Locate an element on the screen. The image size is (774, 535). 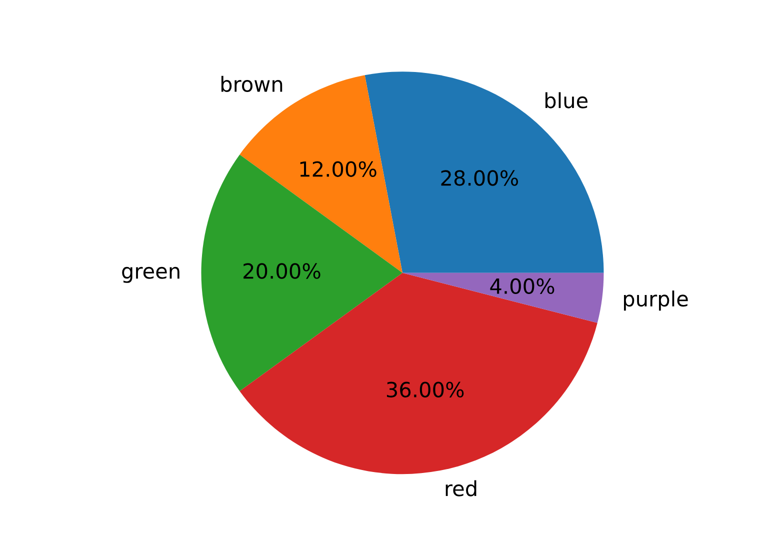
pie-slice is located at coordinates (503, 297).